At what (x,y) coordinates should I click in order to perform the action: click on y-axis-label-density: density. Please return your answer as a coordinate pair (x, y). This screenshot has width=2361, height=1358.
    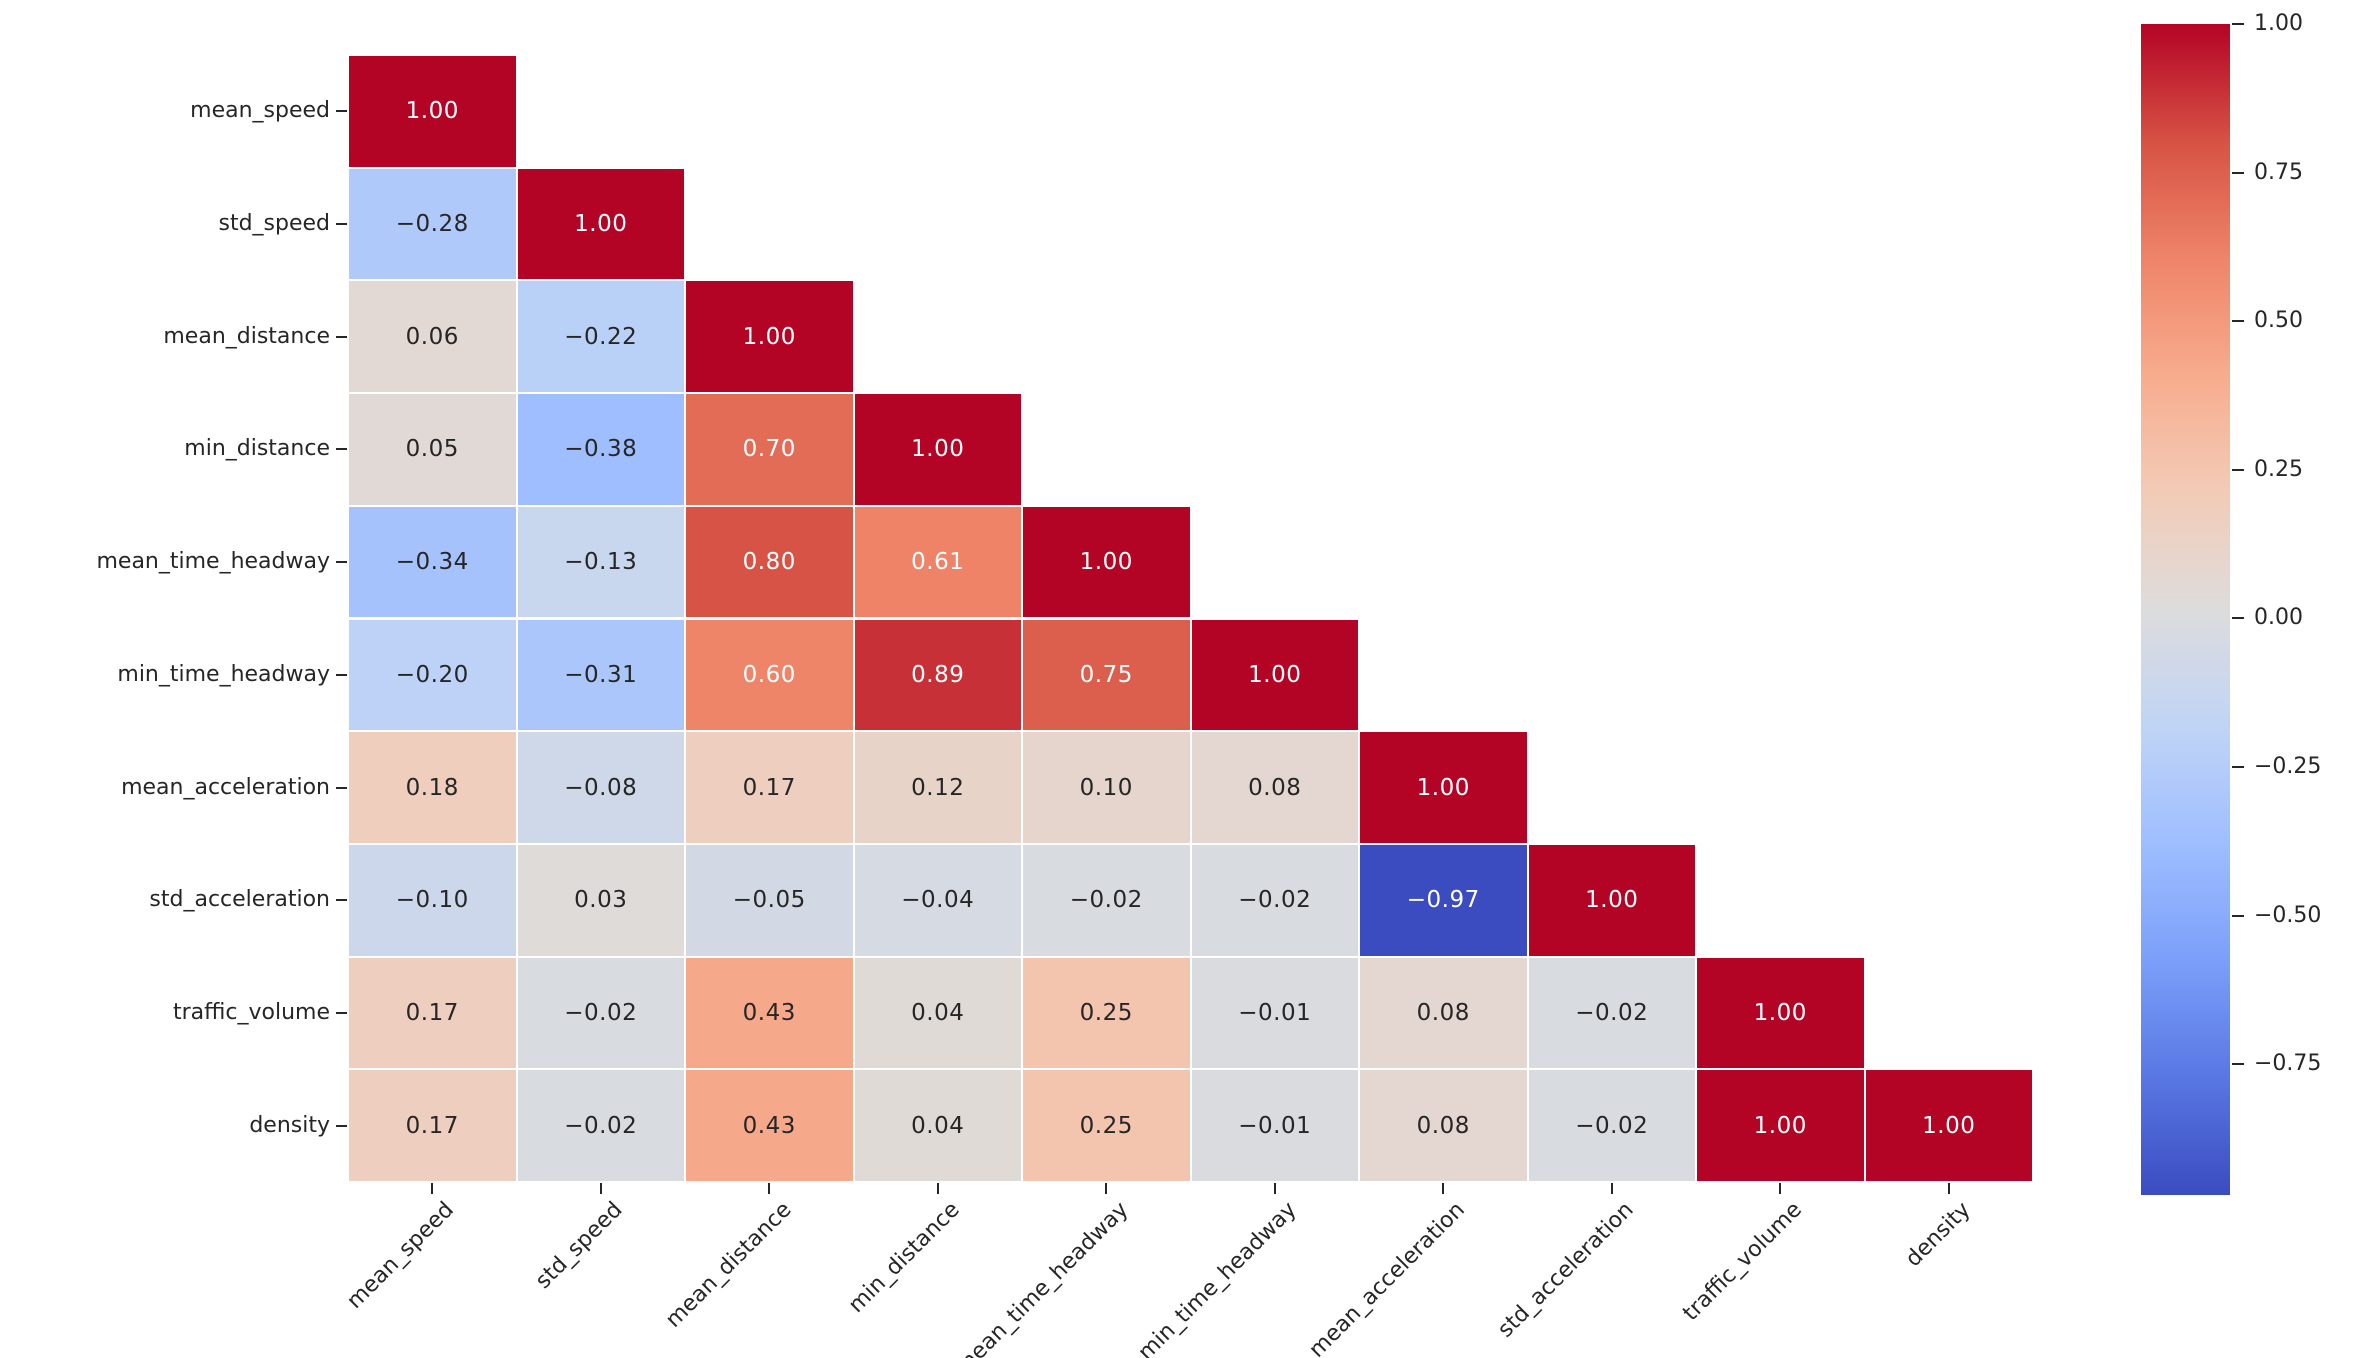
    Looking at the image, I should click on (289, 1125).